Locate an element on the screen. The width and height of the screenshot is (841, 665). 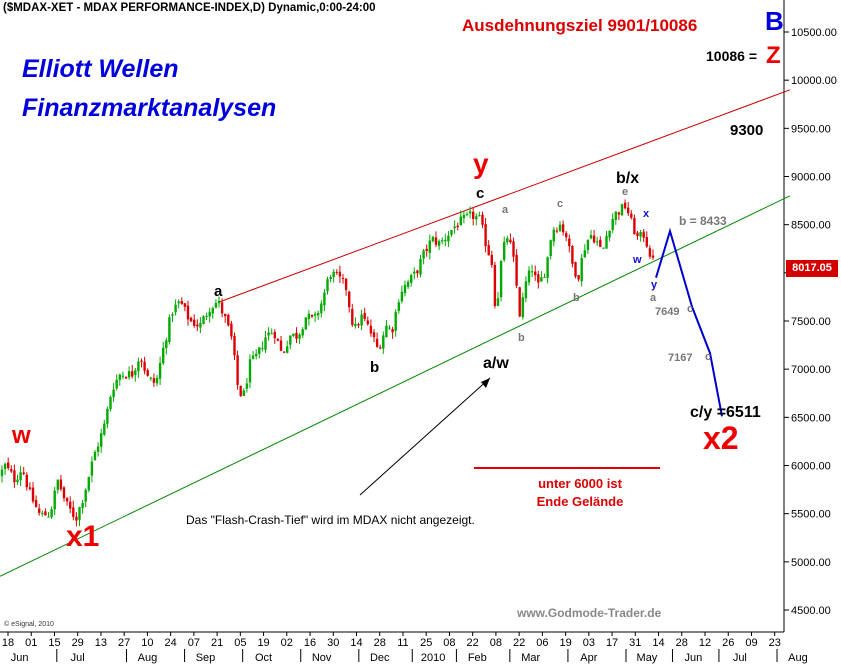
x-tick-label: 09 is located at coordinates (751, 643).